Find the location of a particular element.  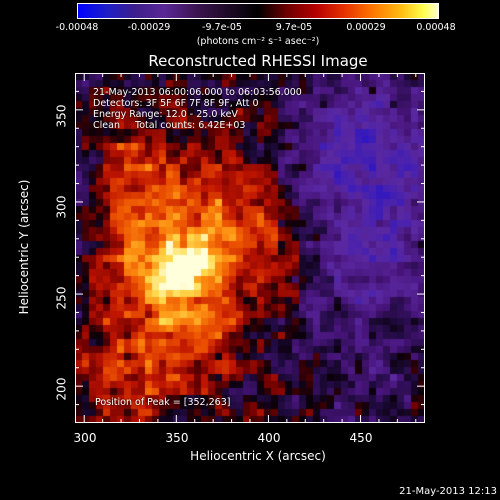

y-tick-label: 300 is located at coordinates (61, 207).